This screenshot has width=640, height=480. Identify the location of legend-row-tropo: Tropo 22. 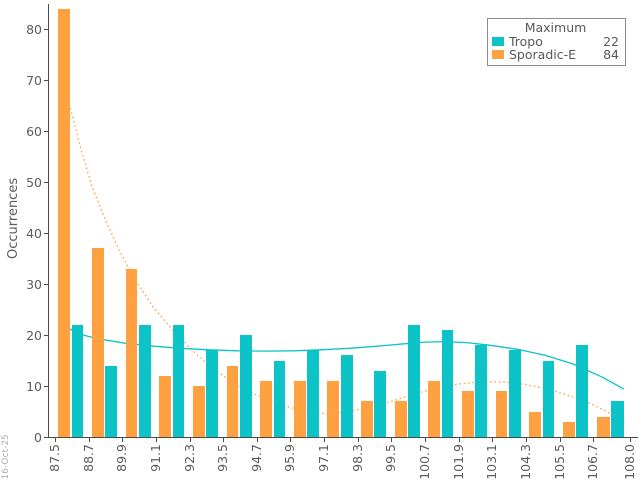
(555, 41).